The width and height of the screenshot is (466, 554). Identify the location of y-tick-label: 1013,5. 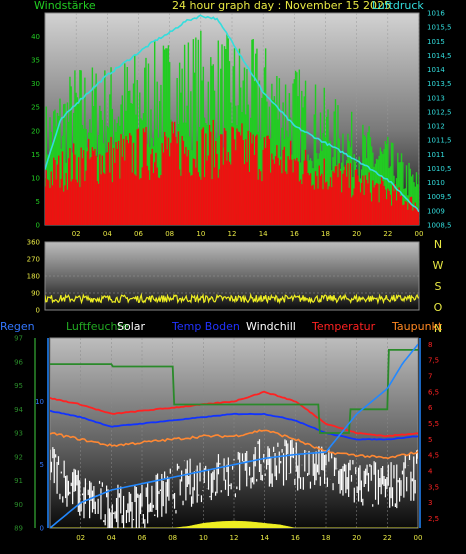
(439, 84).